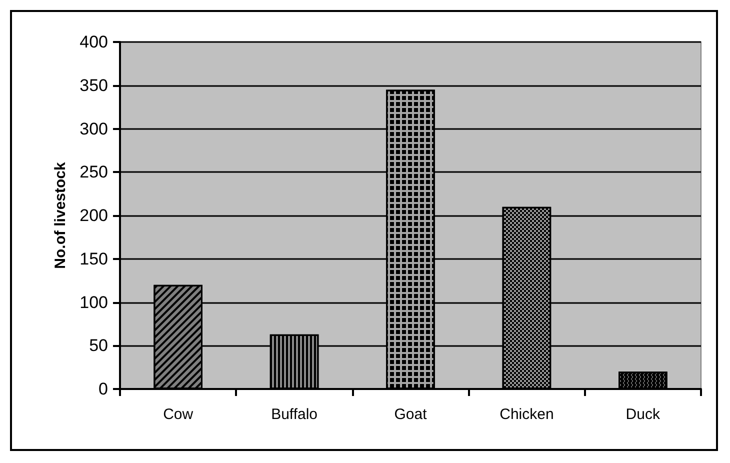 Image resolution: width=730 pixels, height=463 pixels. What do you see at coordinates (411, 414) in the screenshot?
I see `x-tick-label: Goat` at bounding box center [411, 414].